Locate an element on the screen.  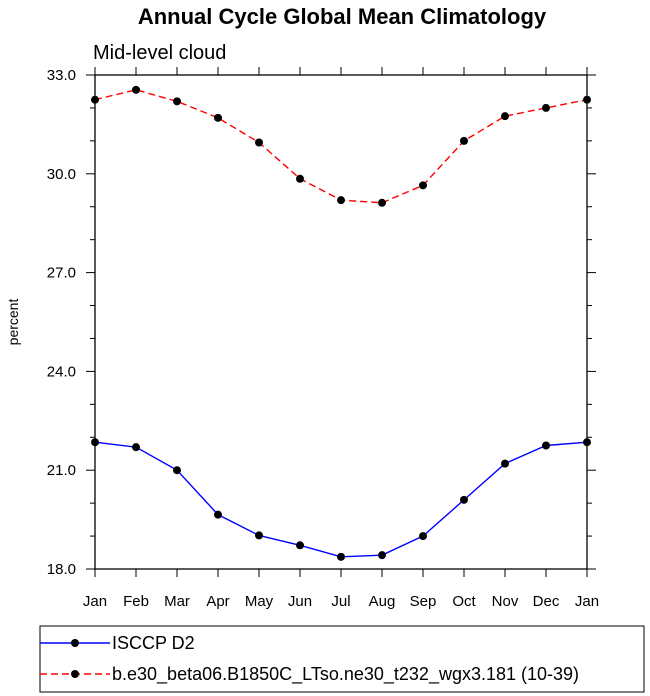
x-tick-label: Nov is located at coordinates (505, 601).